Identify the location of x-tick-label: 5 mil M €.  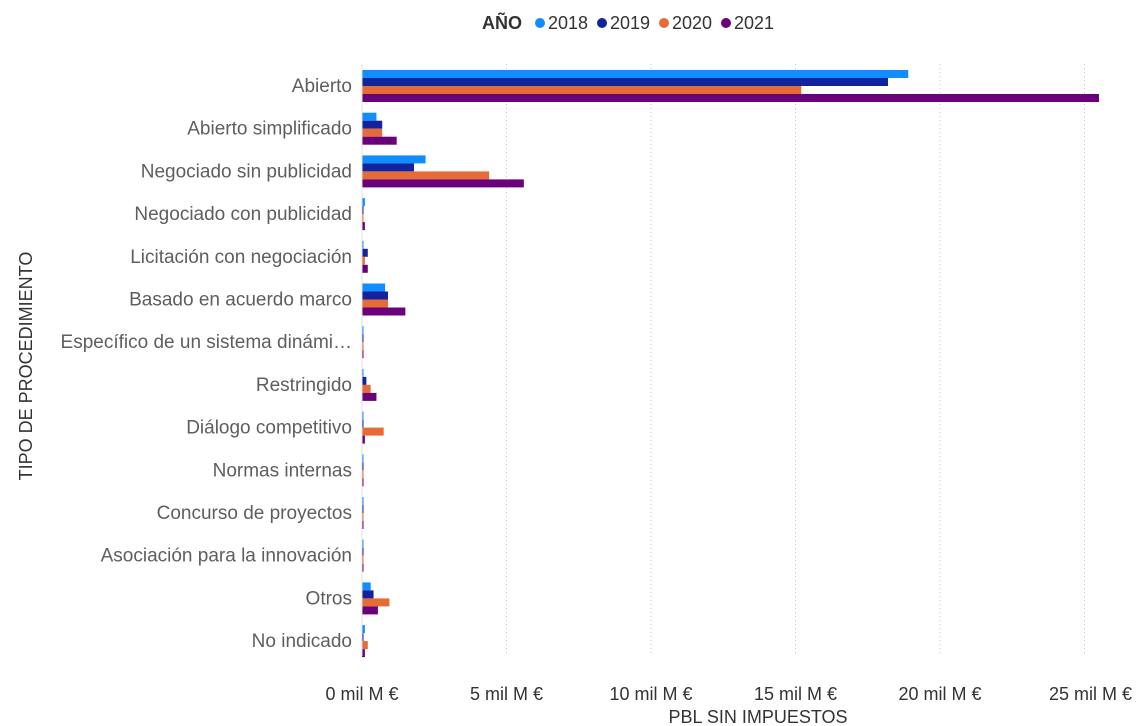
(506, 694).